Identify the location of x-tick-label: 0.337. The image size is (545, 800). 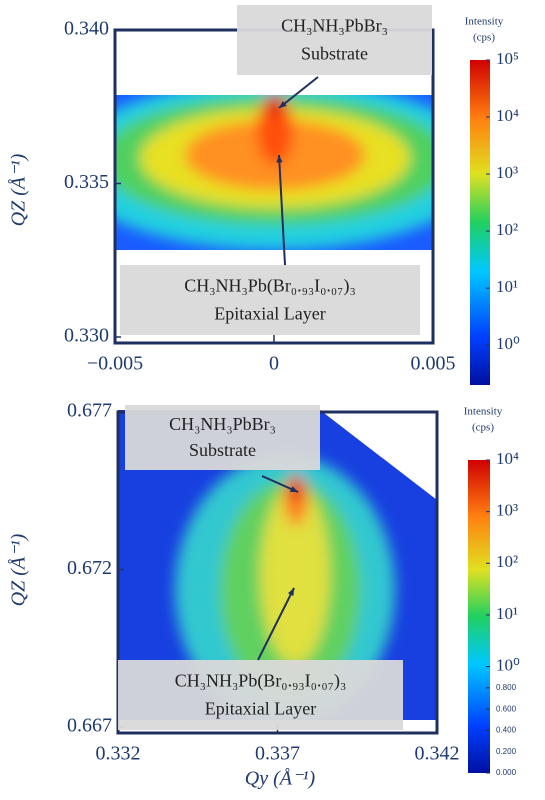
(277, 754).